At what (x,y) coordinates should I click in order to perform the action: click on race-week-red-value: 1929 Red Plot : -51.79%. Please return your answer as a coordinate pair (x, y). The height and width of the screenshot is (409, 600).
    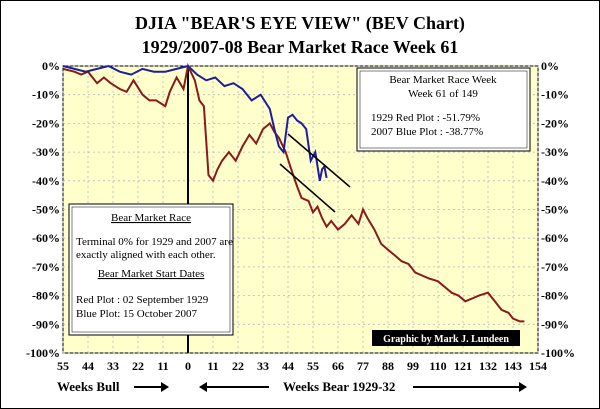
    Looking at the image, I should click on (425, 118).